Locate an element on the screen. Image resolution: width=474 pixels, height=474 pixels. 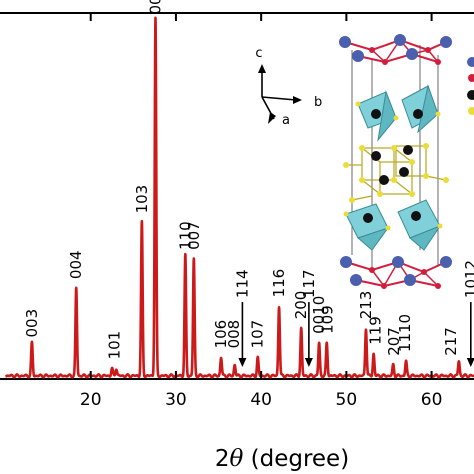
upper-polyhedra is located at coordinates (398, 113).